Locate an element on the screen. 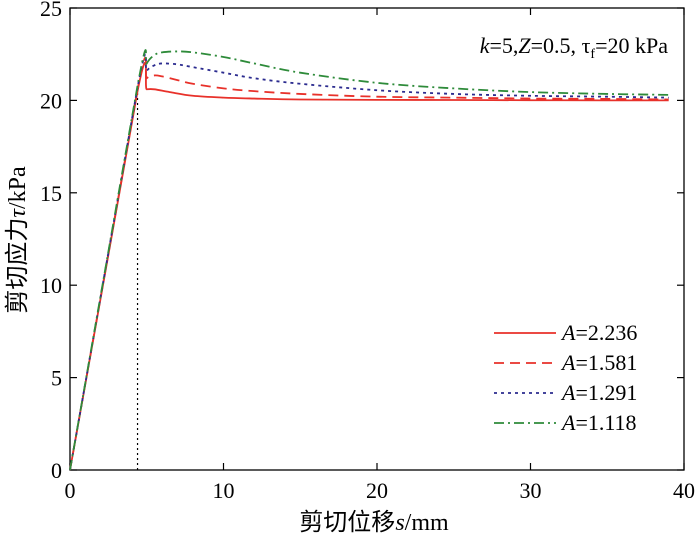 The width and height of the screenshot is (700, 539). x-tick-label: 0 is located at coordinates (70, 490).